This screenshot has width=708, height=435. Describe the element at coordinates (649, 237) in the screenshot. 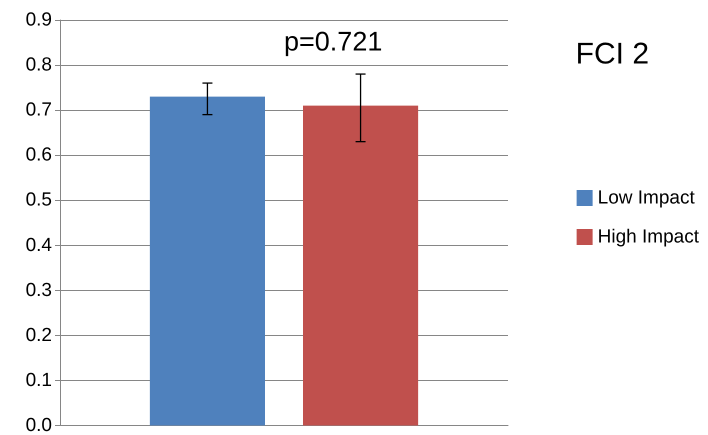

I see `legend-label: High Impact` at that location.